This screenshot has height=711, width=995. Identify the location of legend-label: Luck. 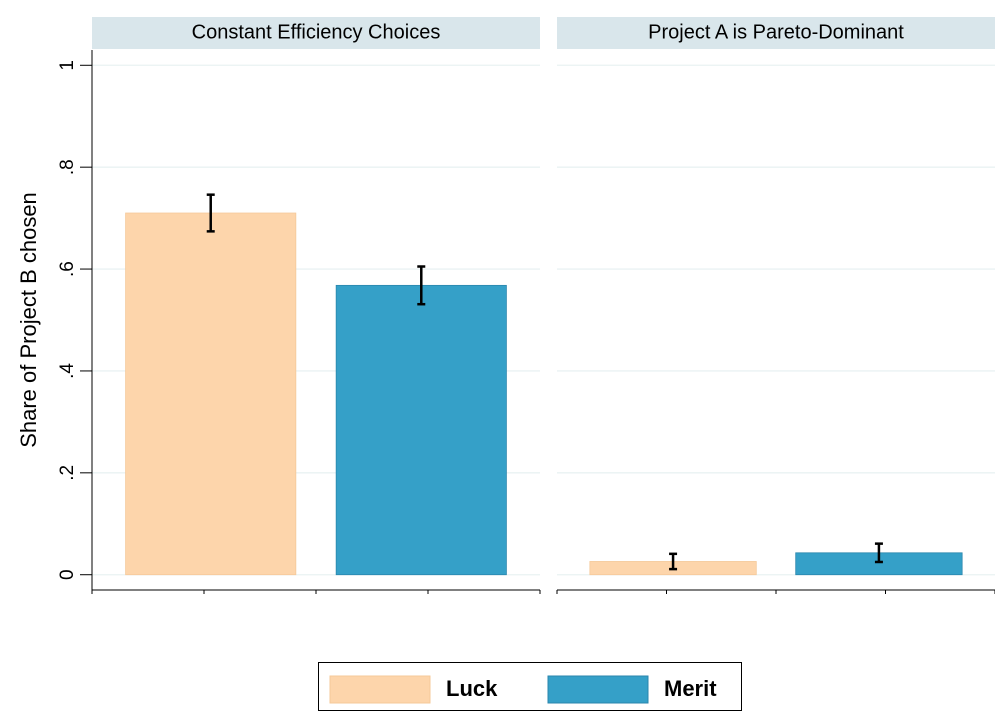
(472, 688).